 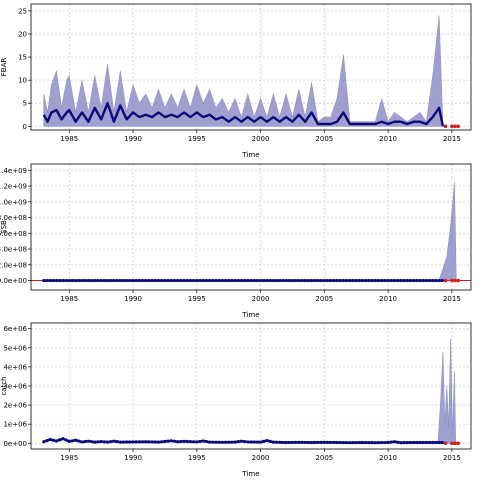 What do you see at coordinates (13, 250) in the screenshot?
I see `y-tick-label: 4.0e+08` at bounding box center [13, 250].